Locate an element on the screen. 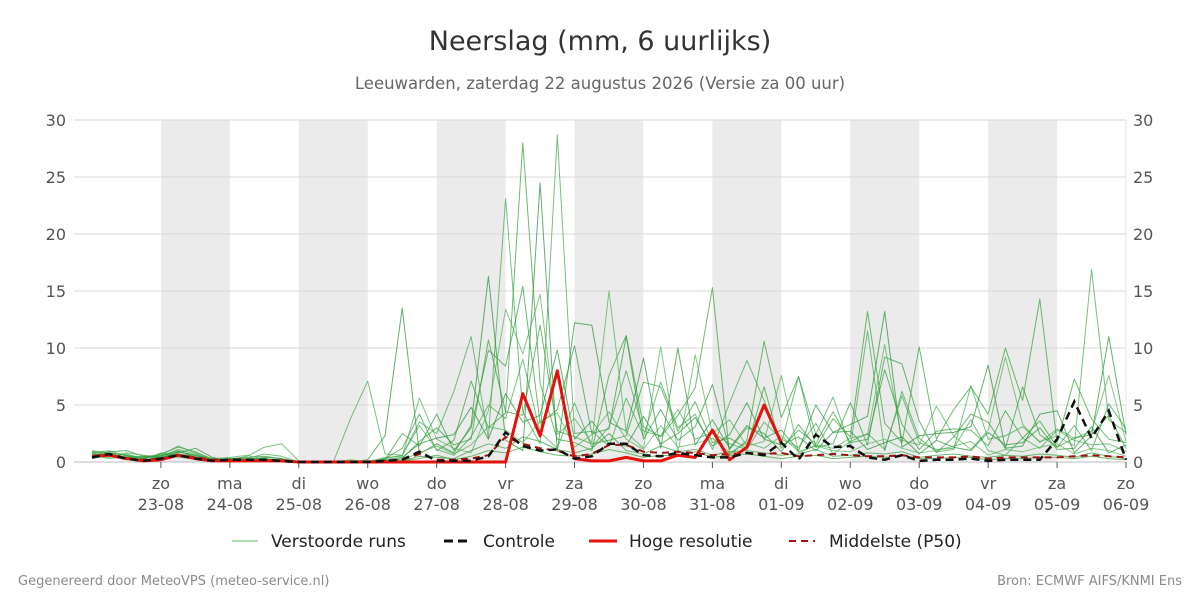 The height and width of the screenshot is (600, 1200). y-tick-right-15: 15 is located at coordinates (1143, 291).